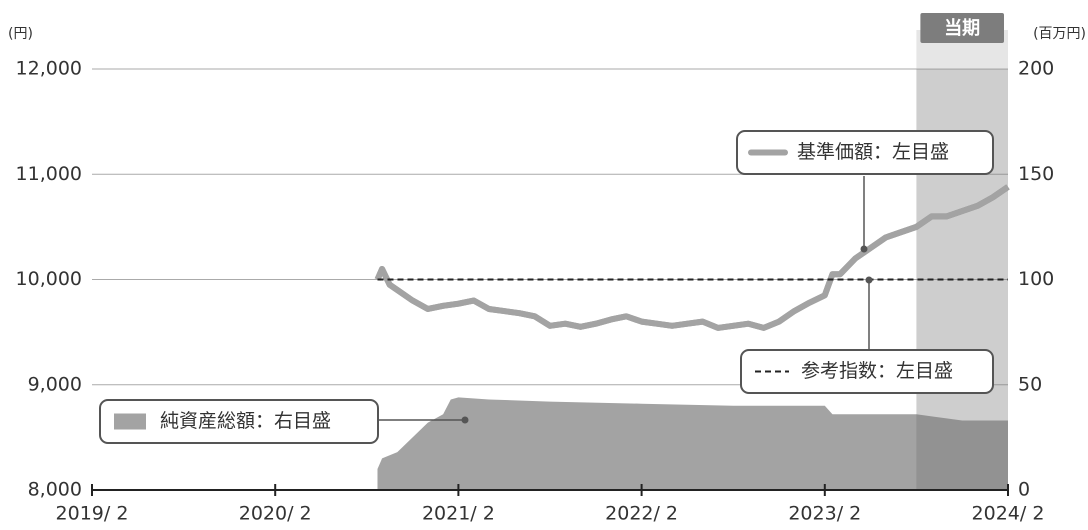 The image size is (1088, 530). I want to click on current-period-label: 当期, so click(962, 28).